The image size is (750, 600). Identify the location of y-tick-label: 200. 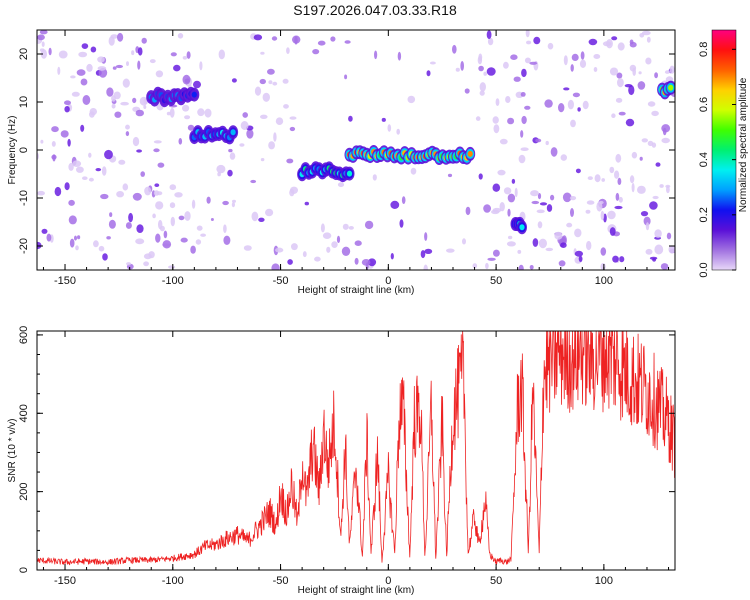
(24, 491).